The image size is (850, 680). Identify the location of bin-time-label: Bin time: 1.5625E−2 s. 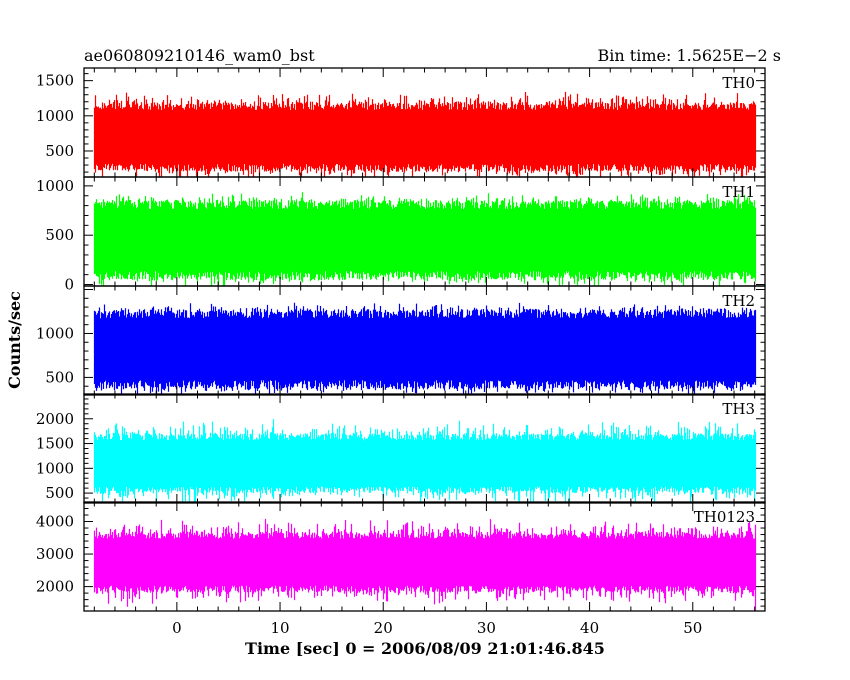
(689, 55).